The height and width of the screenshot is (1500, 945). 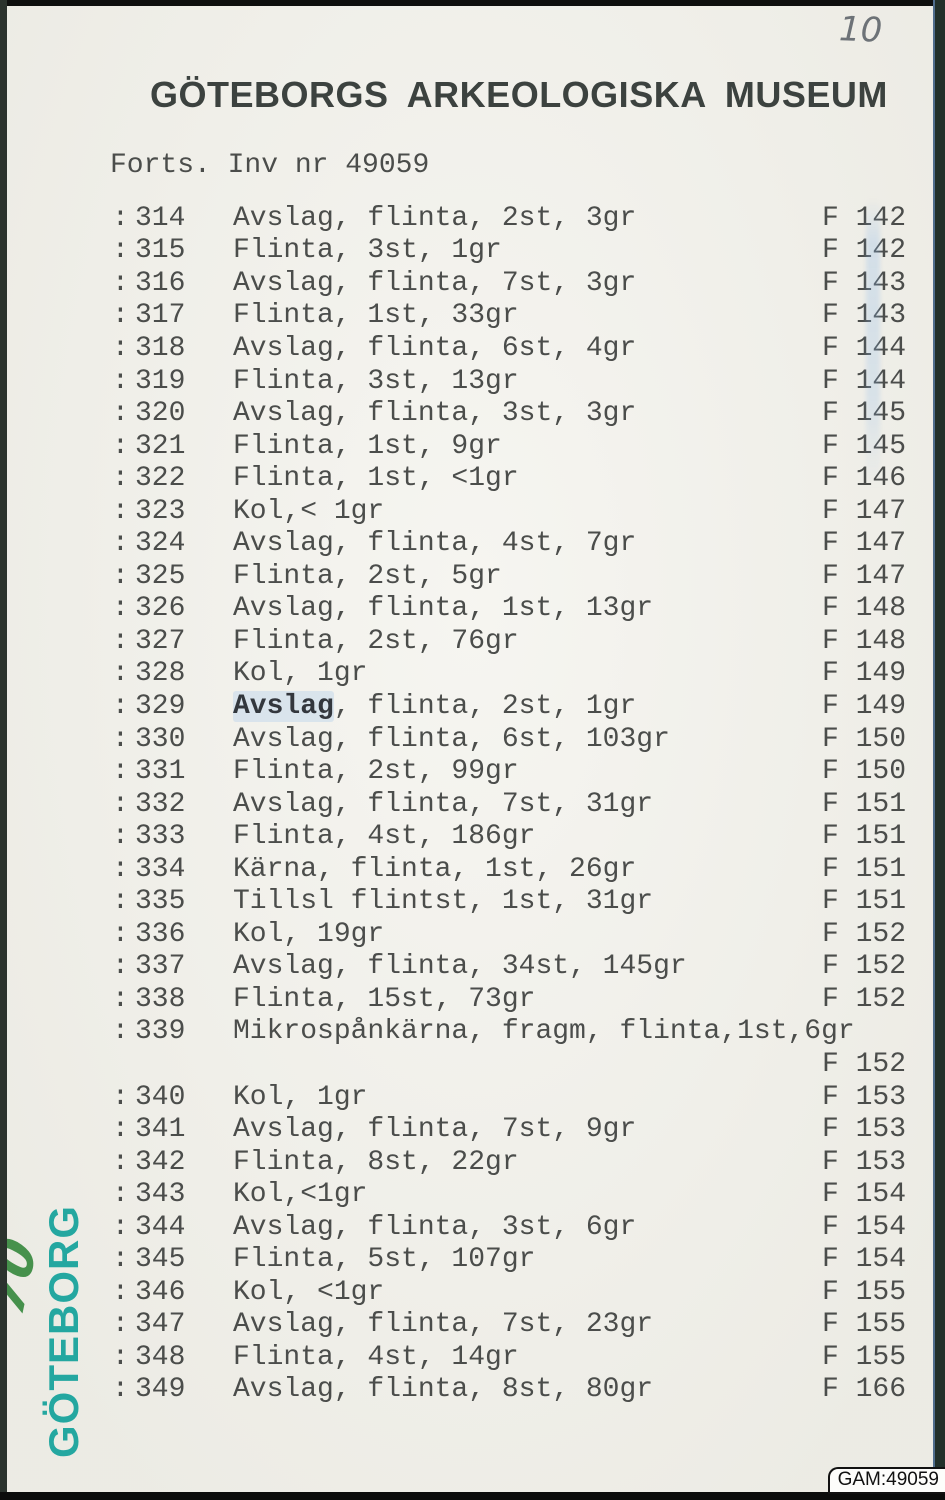 What do you see at coordinates (376, 1162) in the screenshot?
I see `row-description: Flinta, 8st, 22gr` at bounding box center [376, 1162].